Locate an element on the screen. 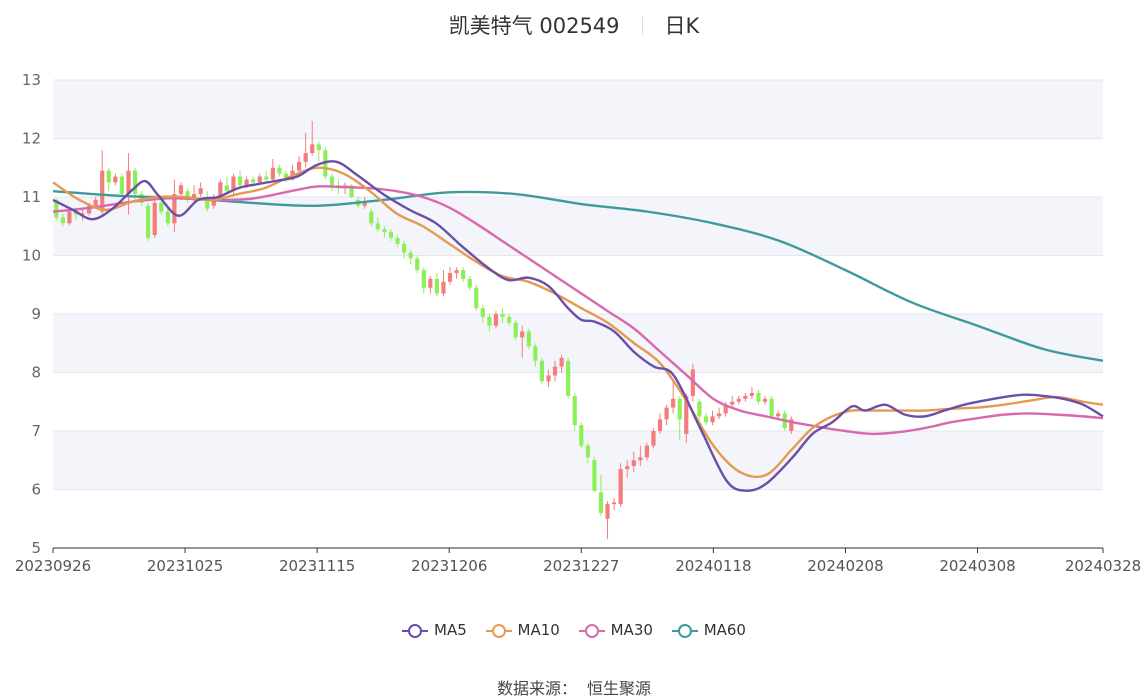  legend-item-ma5: MA5 is located at coordinates (434, 630).